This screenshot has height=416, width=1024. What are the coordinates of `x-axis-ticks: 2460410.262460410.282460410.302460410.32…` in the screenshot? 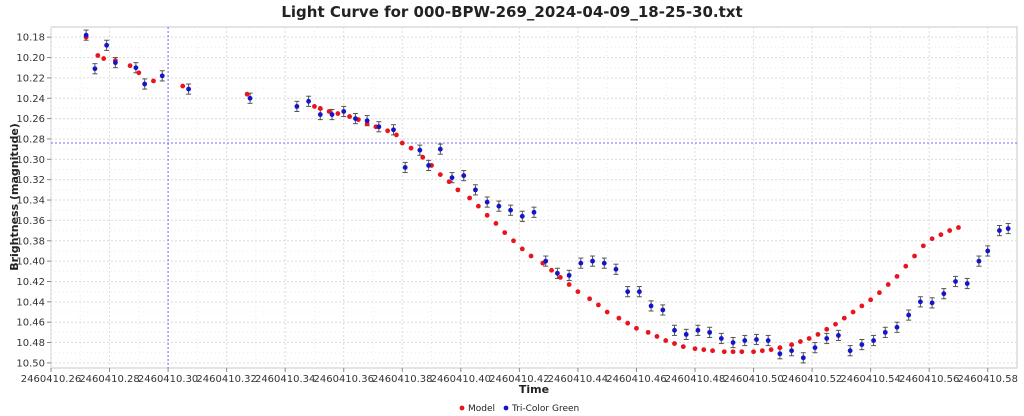 It's located at (519, 376).